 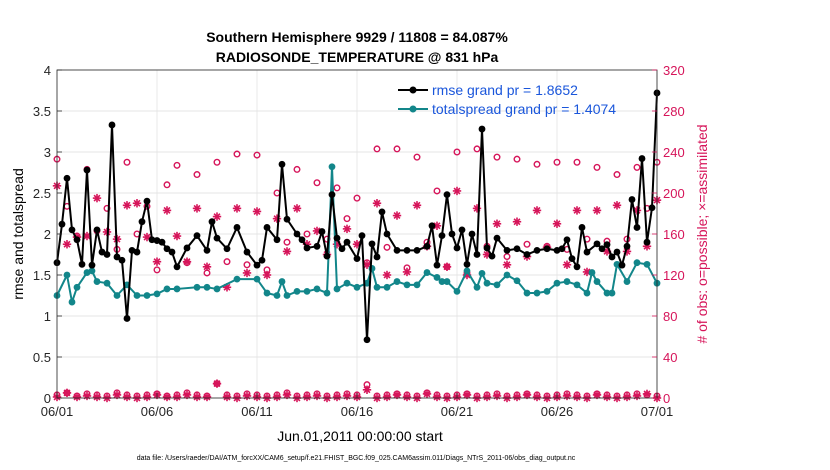 What do you see at coordinates (47, 70) in the screenshot?
I see `y-tick-label-left: 4` at bounding box center [47, 70].